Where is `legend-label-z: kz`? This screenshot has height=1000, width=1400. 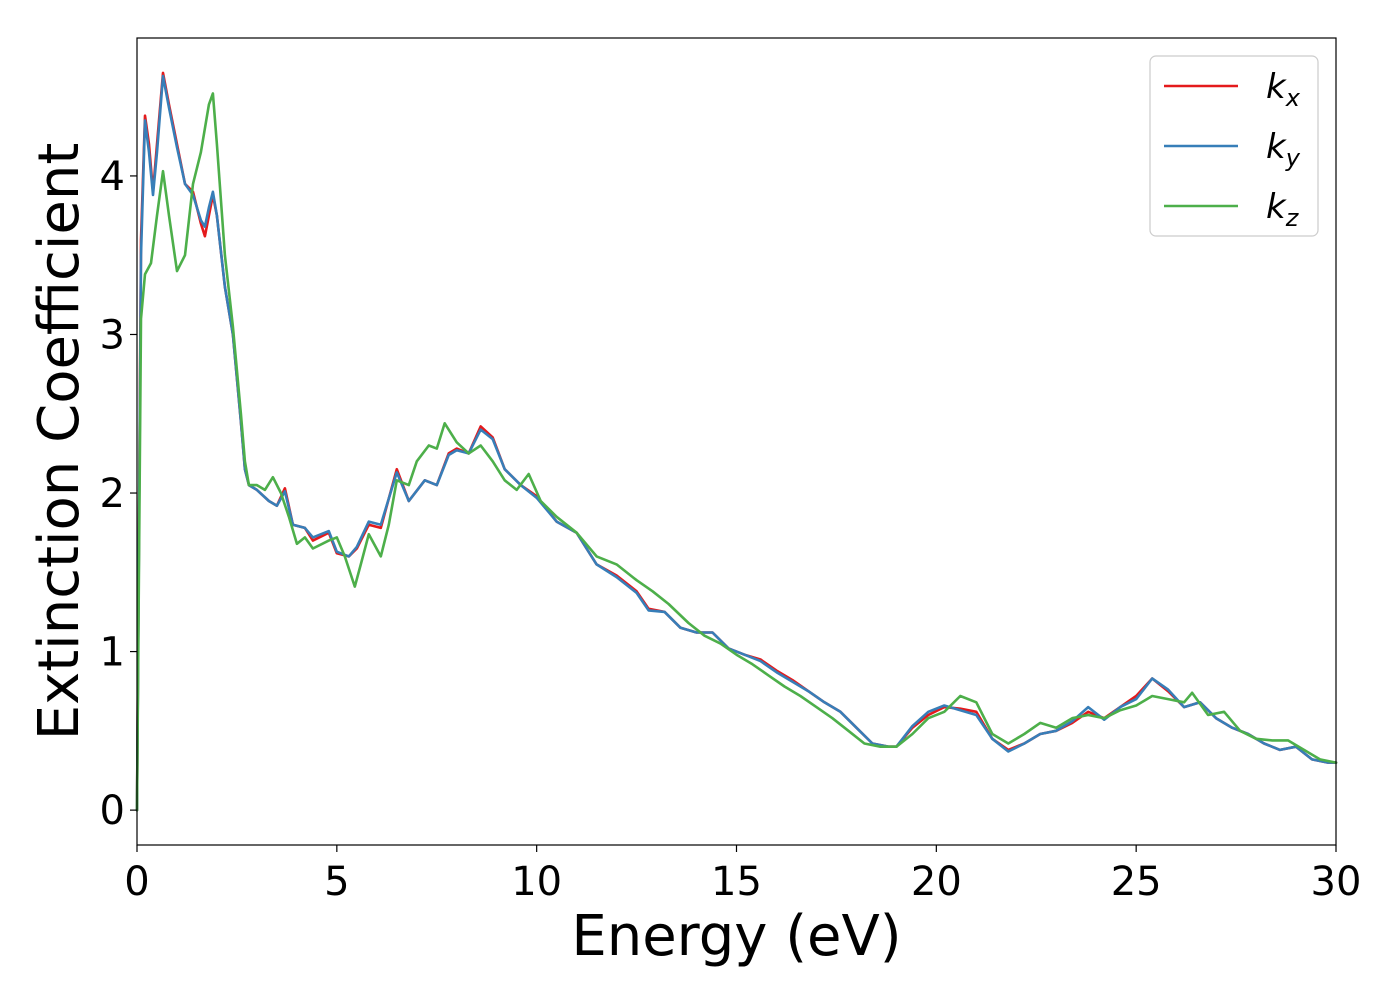
legend-label-z: kz is located at coordinates (1283, 209).